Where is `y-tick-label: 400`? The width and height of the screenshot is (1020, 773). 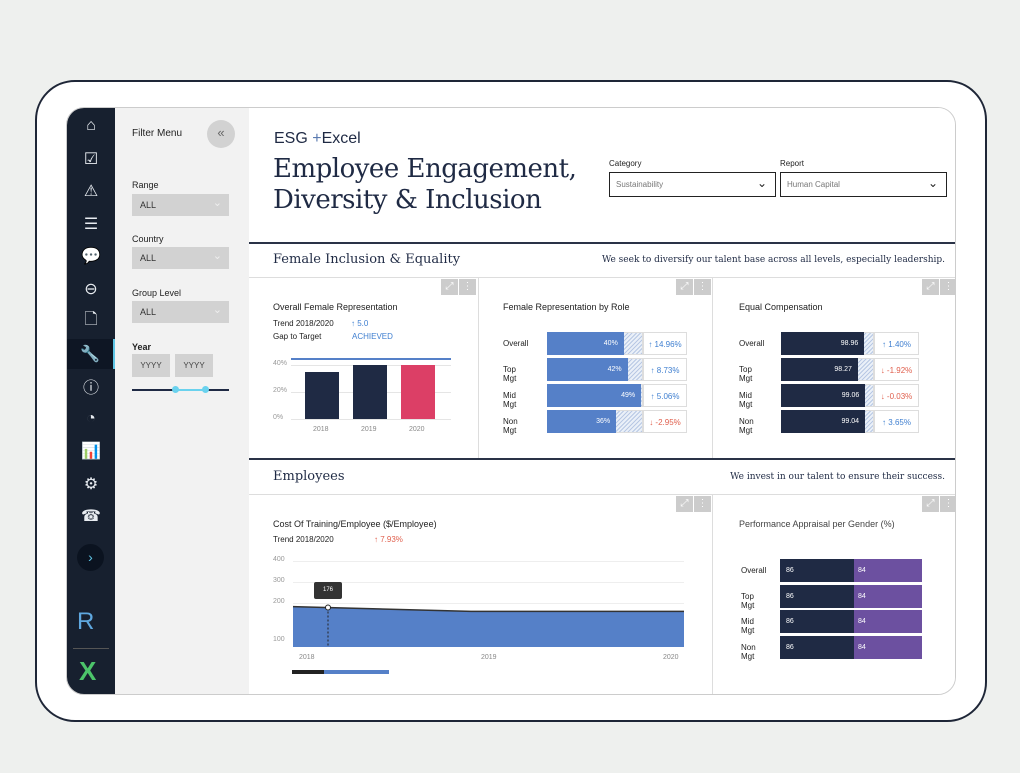 y-tick-label: 400 is located at coordinates (279, 559).